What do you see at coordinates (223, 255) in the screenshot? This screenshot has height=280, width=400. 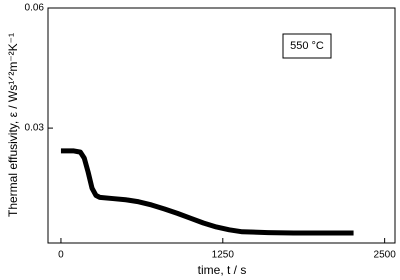 I see `x-tick-label: 1250` at bounding box center [223, 255].